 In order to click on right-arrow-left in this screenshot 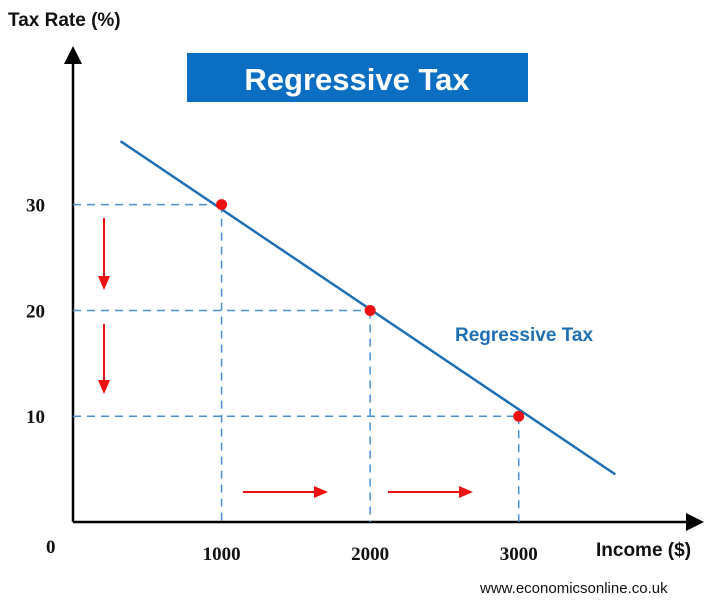, I will do `click(285, 492)`.